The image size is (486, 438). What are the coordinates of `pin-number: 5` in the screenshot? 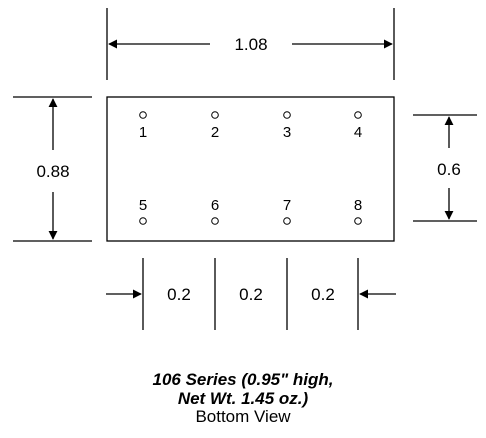 It's located at (143, 205).